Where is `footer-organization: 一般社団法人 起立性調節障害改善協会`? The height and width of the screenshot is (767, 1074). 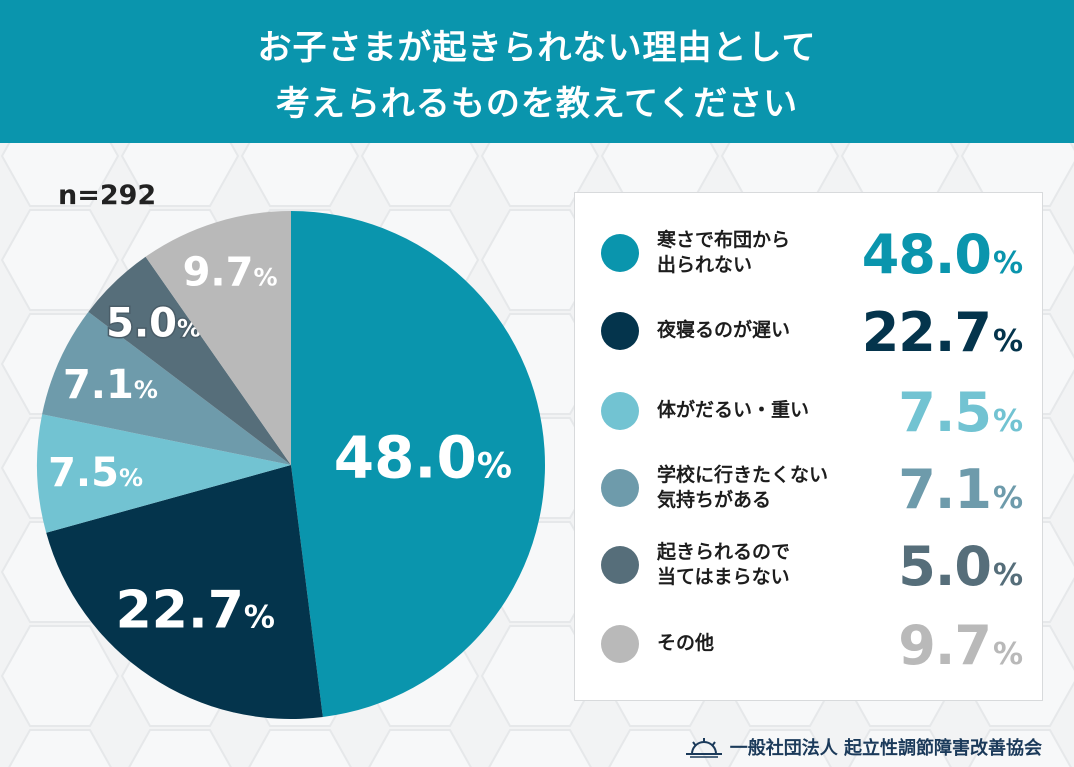
footer-organization: 一般社団法人 起立性調節障害改善協会 is located at coordinates (863, 747).